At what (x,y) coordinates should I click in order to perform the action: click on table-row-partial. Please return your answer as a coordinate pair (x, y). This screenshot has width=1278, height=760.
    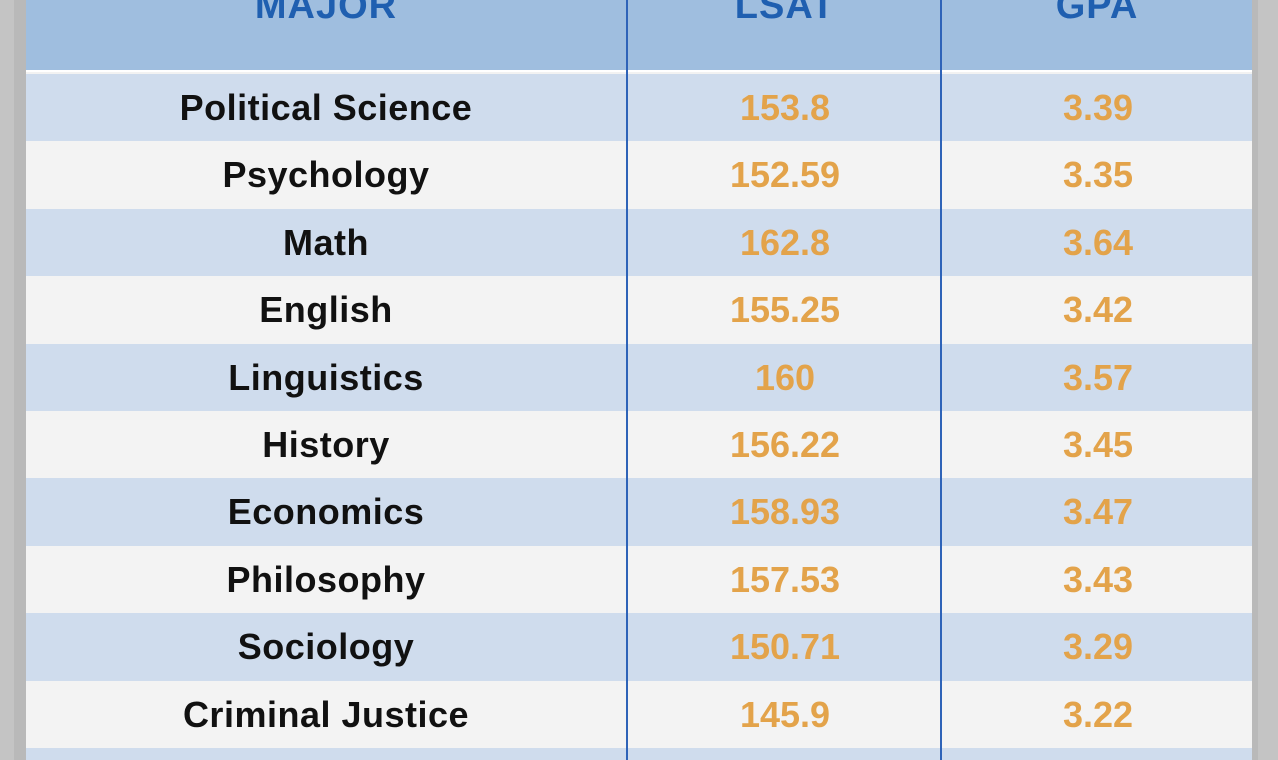
    Looking at the image, I should click on (639, 754).